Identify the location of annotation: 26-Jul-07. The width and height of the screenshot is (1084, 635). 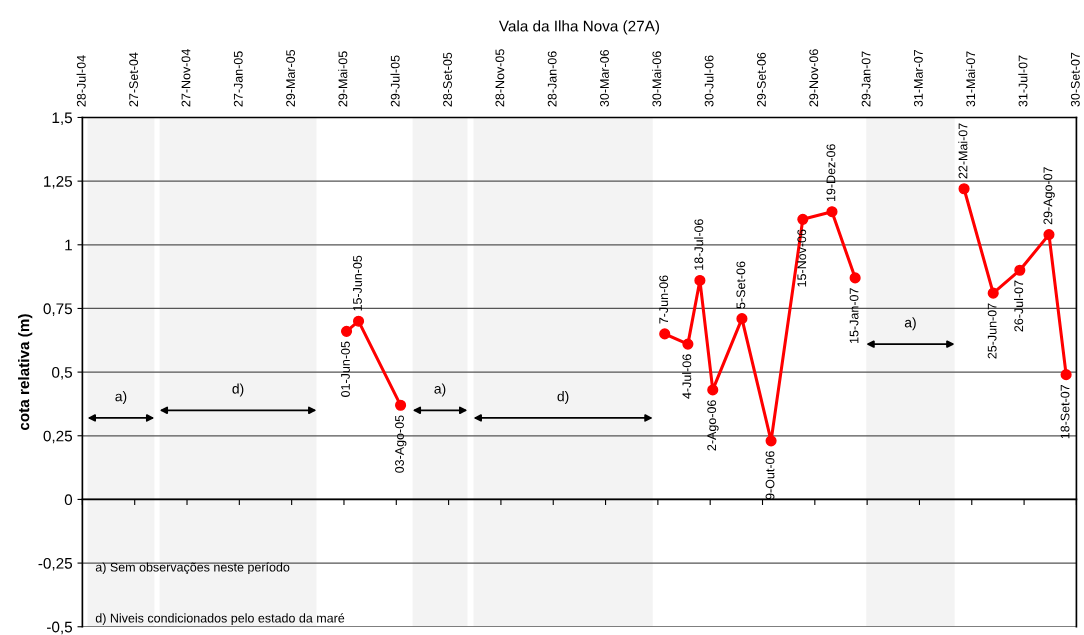
(1018, 306).